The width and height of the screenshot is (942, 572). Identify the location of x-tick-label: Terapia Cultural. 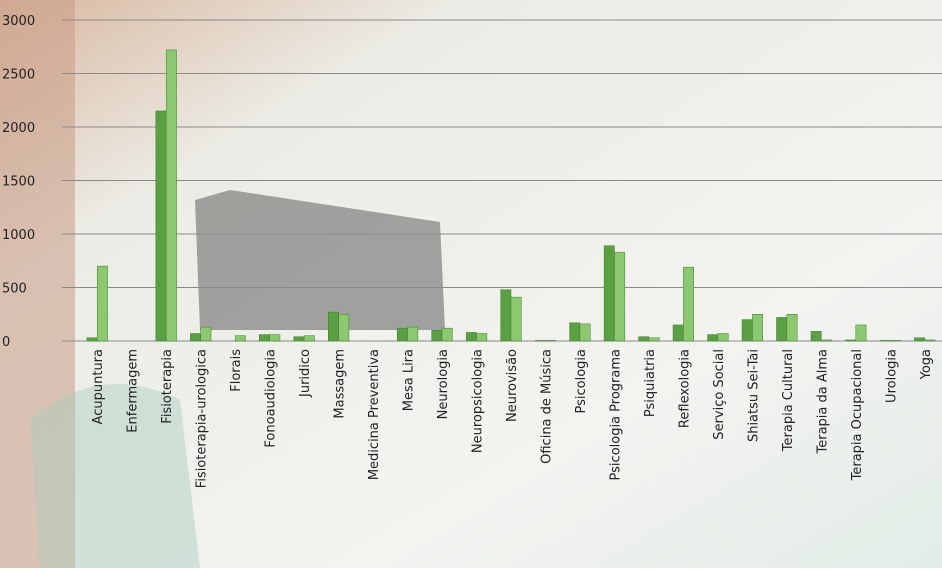
(788, 400).